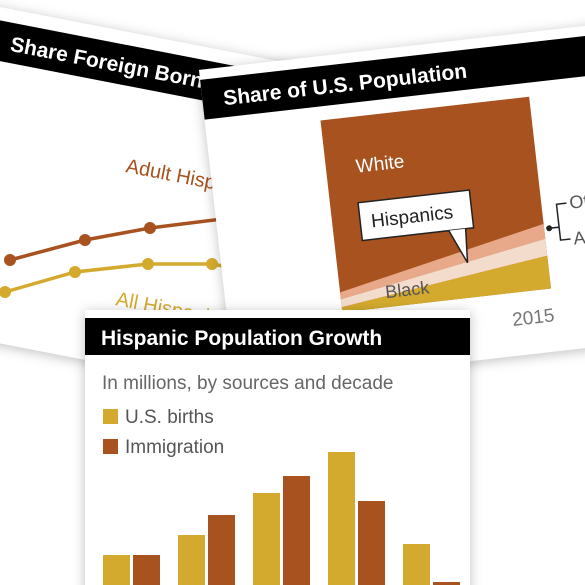 This screenshot has width=585, height=585. I want to click on area-black, so click(446, 284).